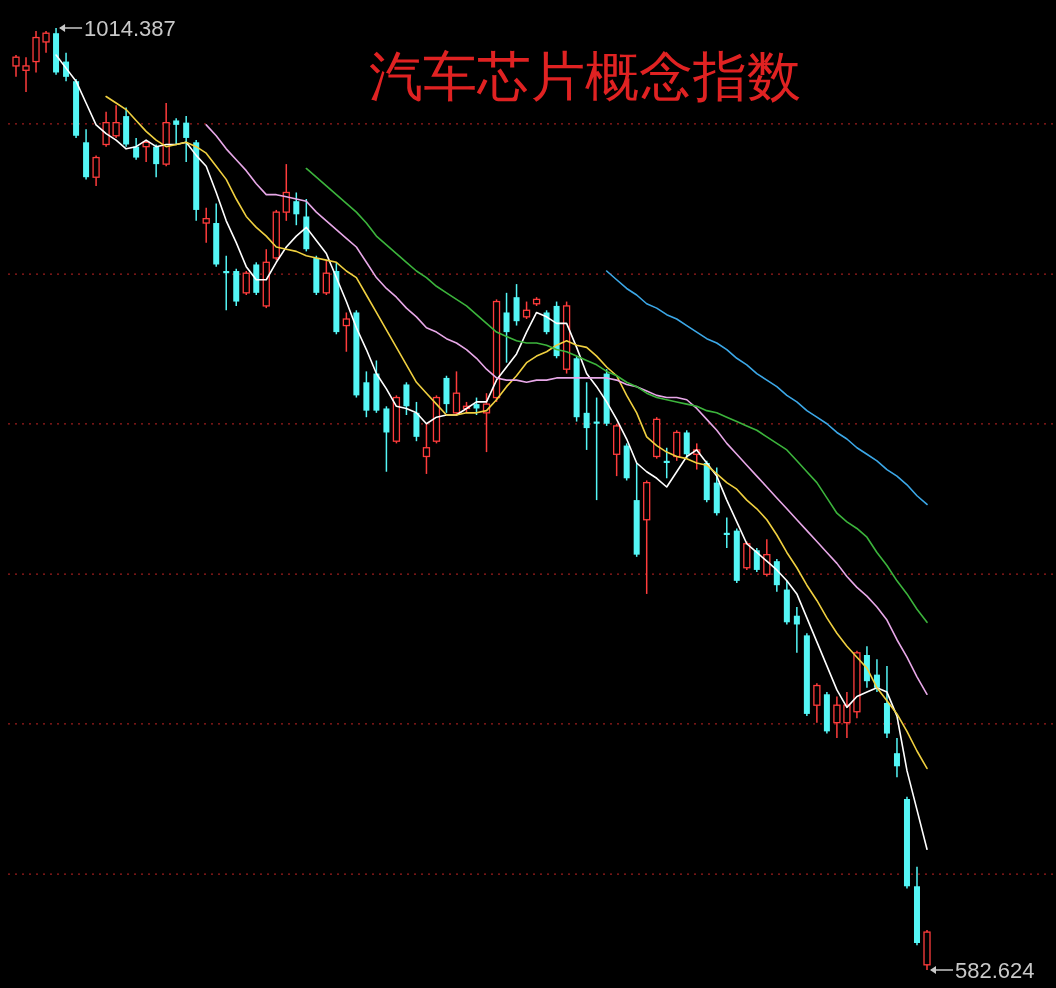 The height and width of the screenshot is (988, 1056). What do you see at coordinates (982, 970) in the screenshot?
I see `annotation: 582.624` at bounding box center [982, 970].